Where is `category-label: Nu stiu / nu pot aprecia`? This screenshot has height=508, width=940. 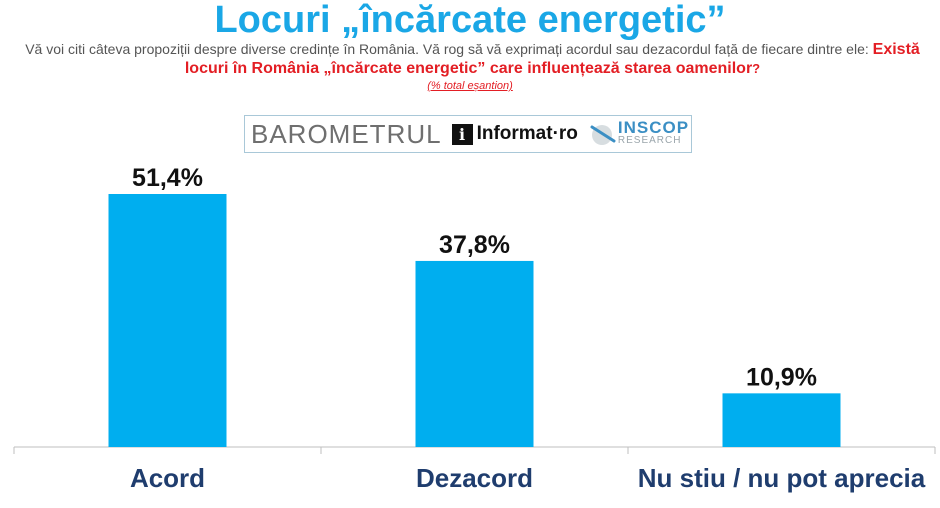
category-label: Nu stiu / nu pot aprecia is located at coordinates (782, 478).